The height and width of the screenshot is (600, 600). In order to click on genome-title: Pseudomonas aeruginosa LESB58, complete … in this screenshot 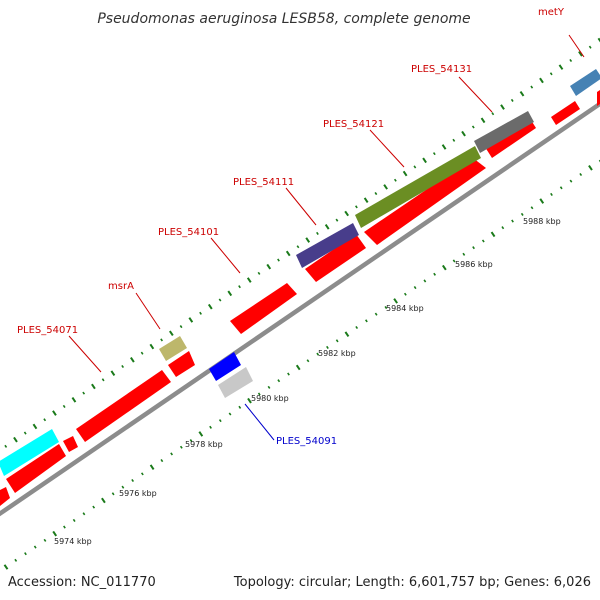, I will do `click(283, 19)`.